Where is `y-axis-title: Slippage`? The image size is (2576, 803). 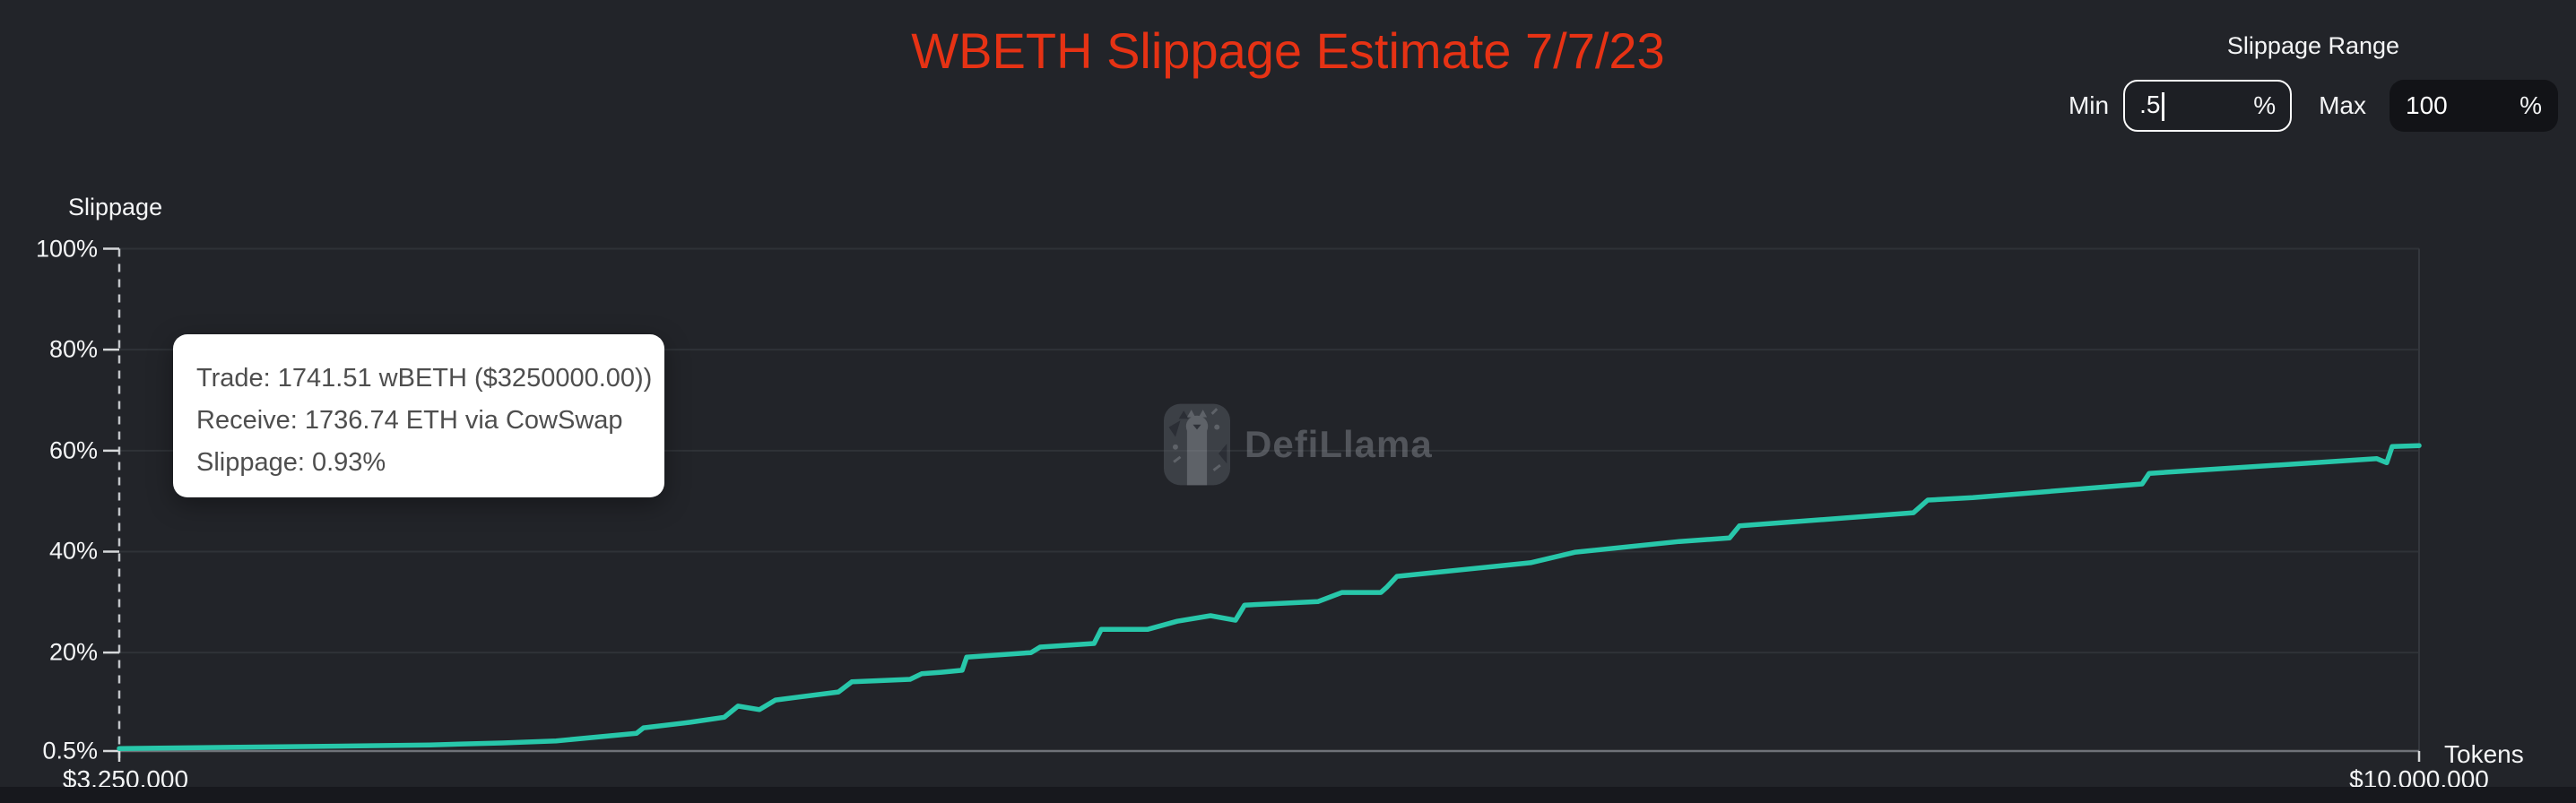
y-axis-title: Slippage is located at coordinates (115, 207).